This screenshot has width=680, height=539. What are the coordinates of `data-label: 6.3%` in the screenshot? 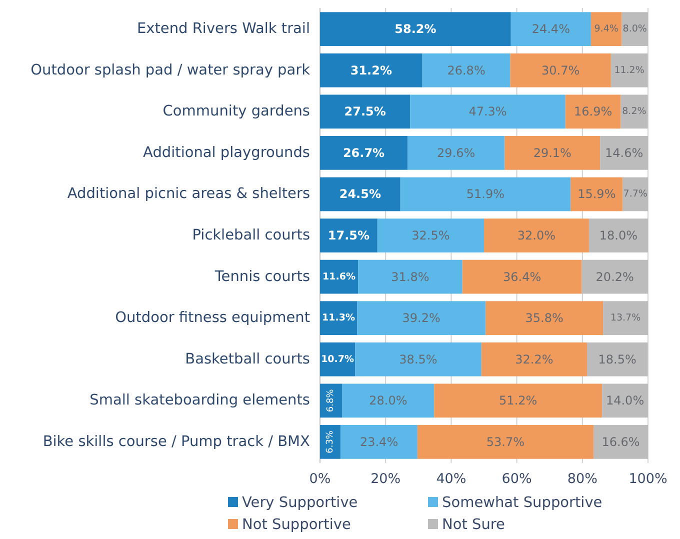 It's located at (330, 442).